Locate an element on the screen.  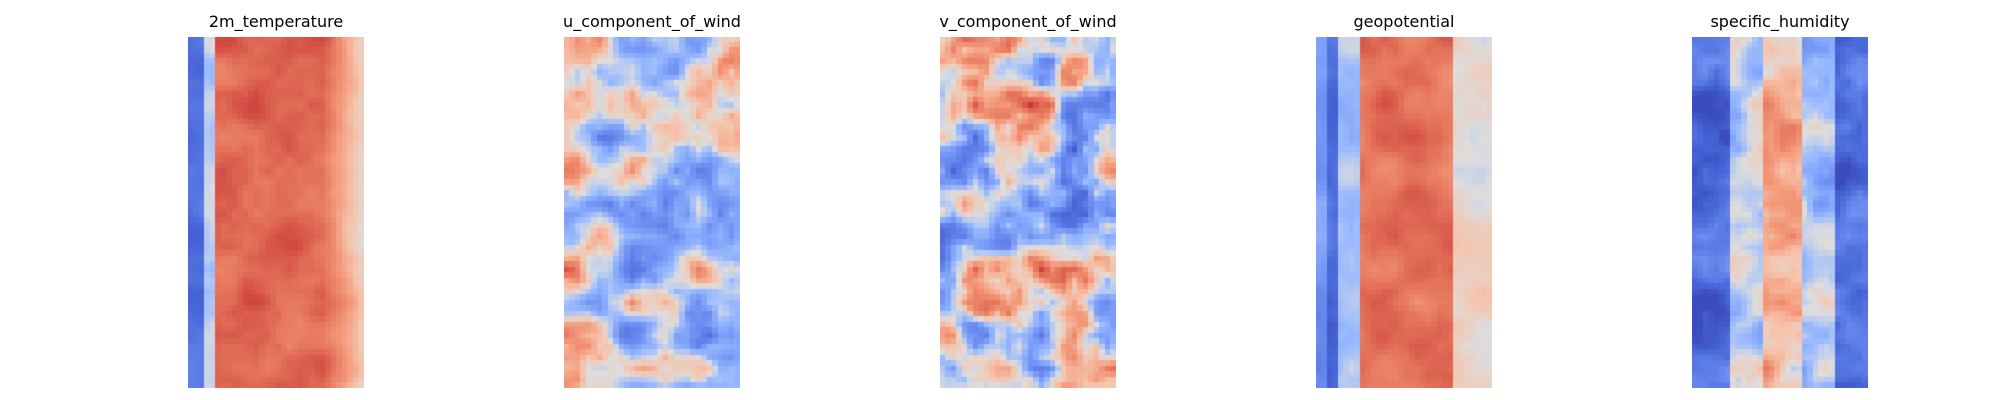
panel-title: geopotential is located at coordinates (1404, 21).